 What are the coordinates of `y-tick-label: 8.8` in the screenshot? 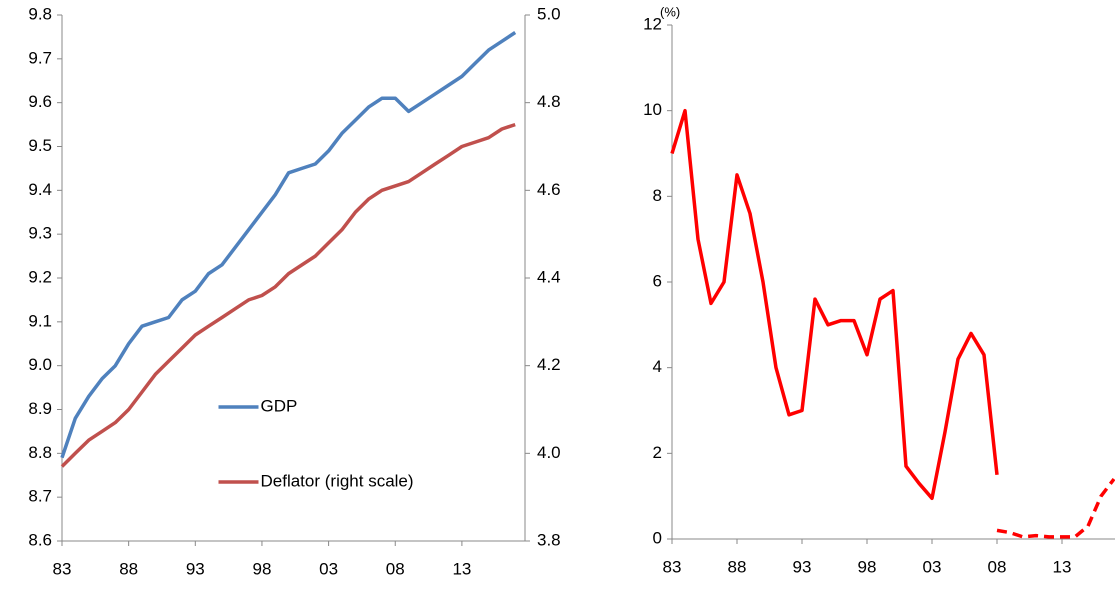 It's located at (40, 452).